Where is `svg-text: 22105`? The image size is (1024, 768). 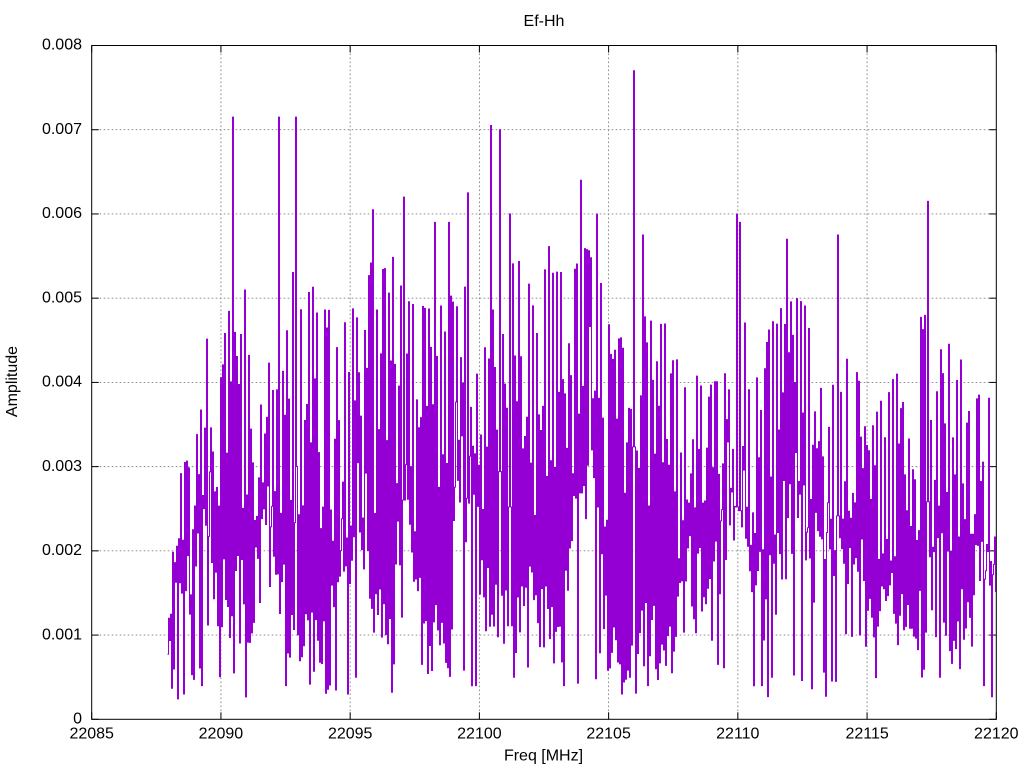 svg-text: 22105 is located at coordinates (608, 734).